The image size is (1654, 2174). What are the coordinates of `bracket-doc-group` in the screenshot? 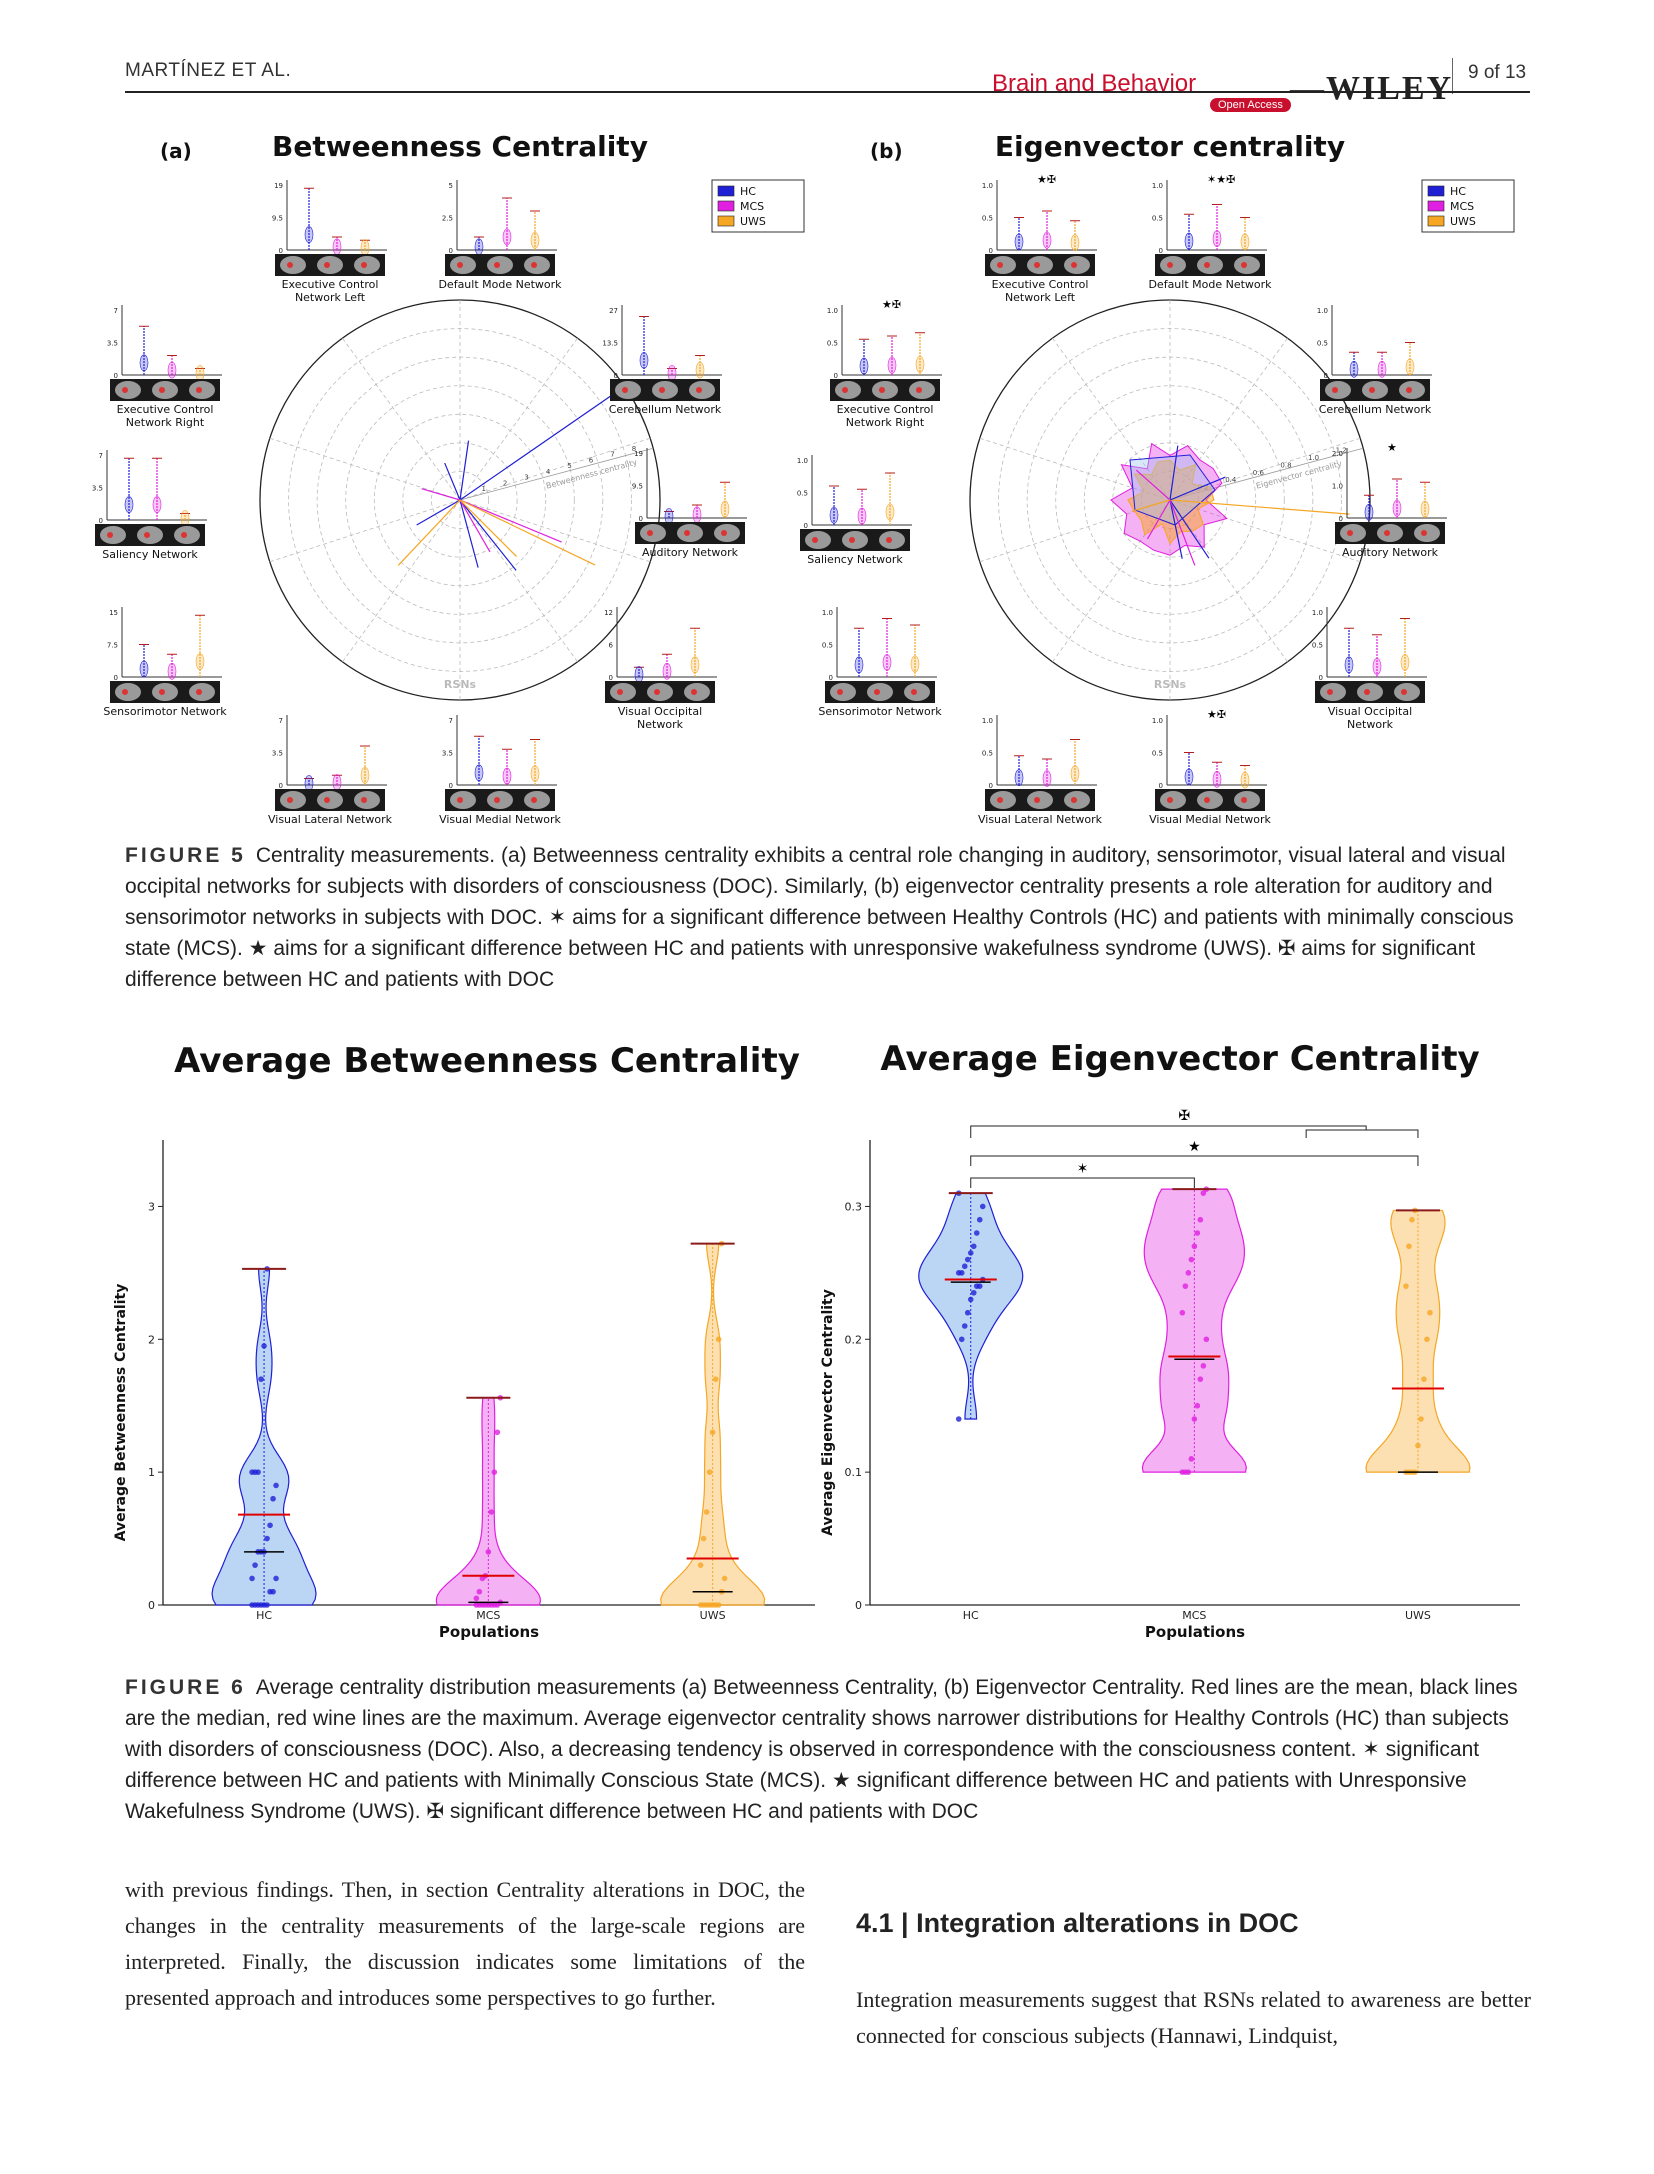 It's located at (1362, 1133).